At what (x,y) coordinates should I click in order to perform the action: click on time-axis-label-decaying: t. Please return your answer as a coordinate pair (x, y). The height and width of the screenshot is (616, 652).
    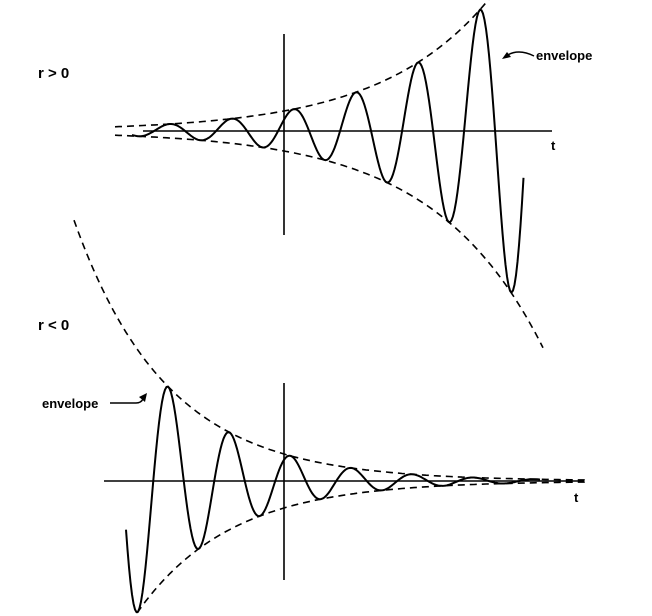
    Looking at the image, I should click on (576, 497).